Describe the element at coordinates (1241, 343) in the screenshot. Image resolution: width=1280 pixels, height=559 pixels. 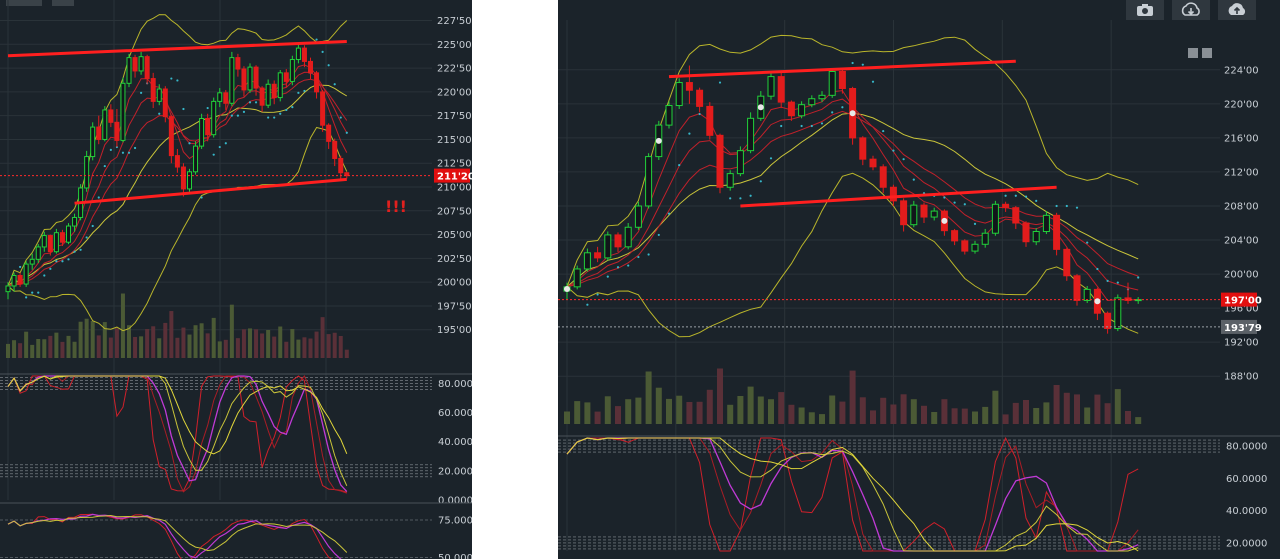
I see `price-axis-label: 192'00` at that location.